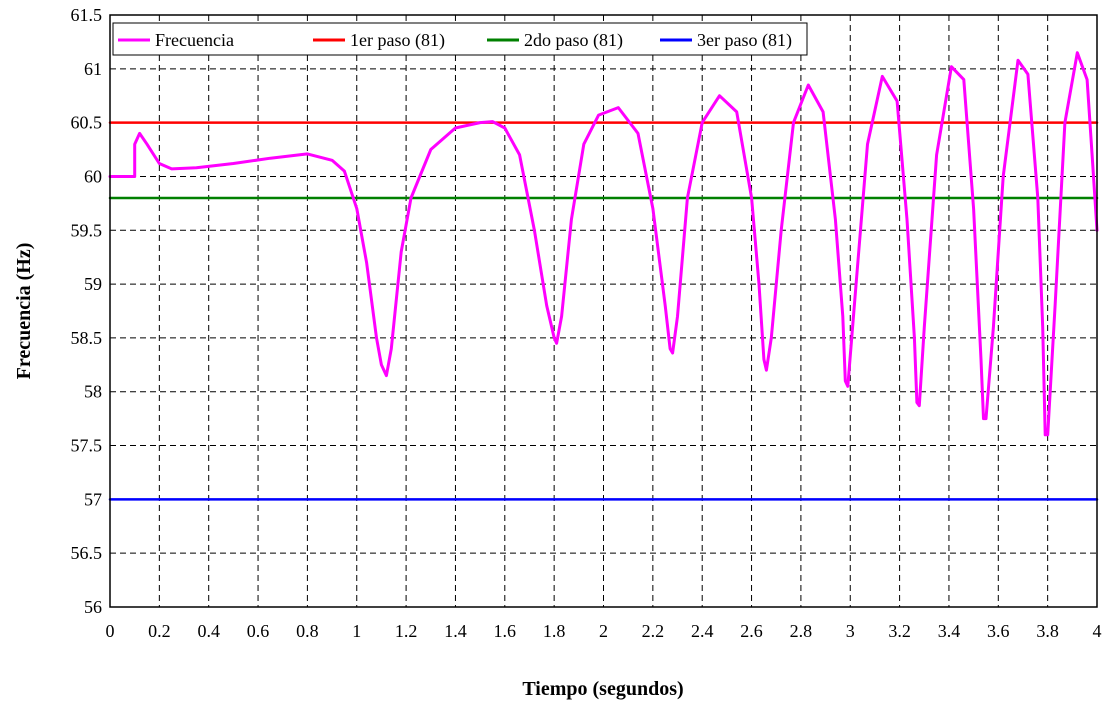  I want to click on x-tick-label: 1.2, so click(406, 631).